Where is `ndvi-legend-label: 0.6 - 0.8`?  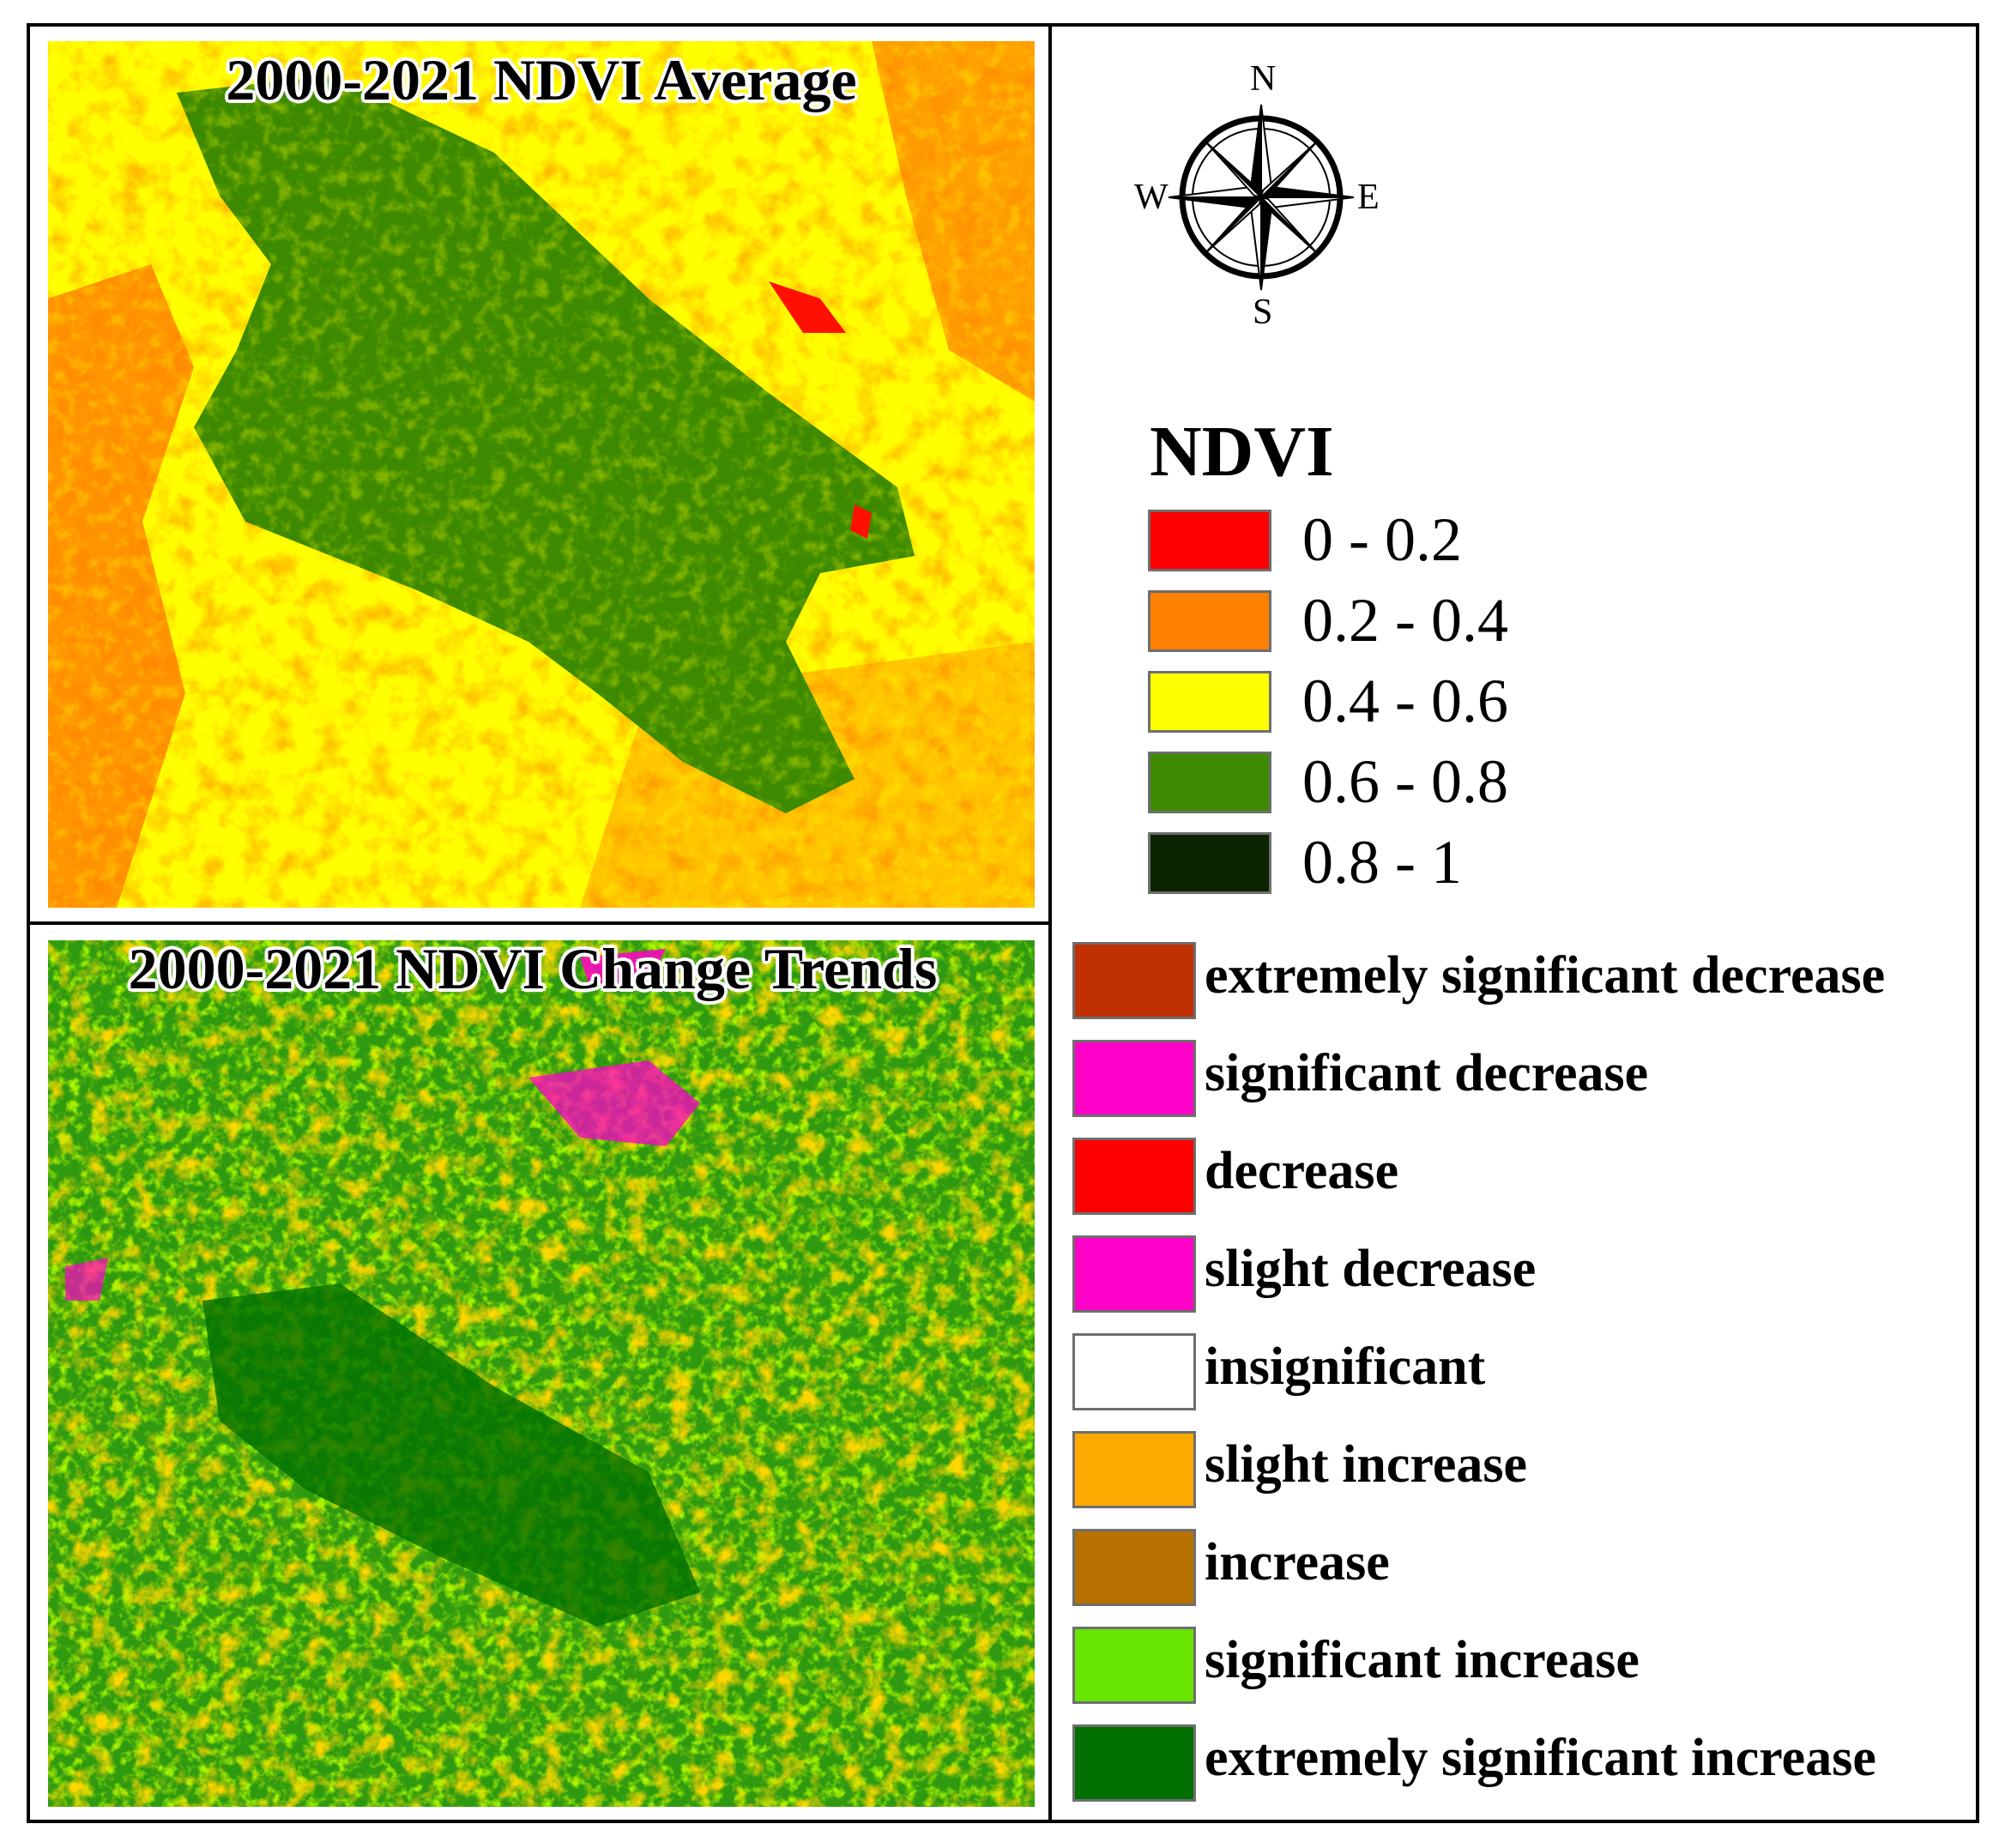
ndvi-legend-label: 0.6 - 0.8 is located at coordinates (1405, 781).